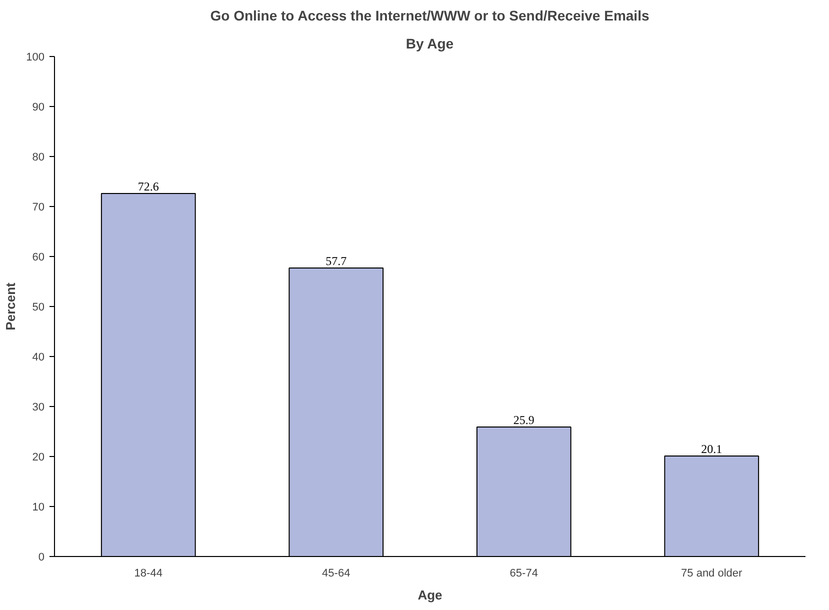  What do you see at coordinates (38, 508) in the screenshot?
I see `y-tick-label: 10` at bounding box center [38, 508].